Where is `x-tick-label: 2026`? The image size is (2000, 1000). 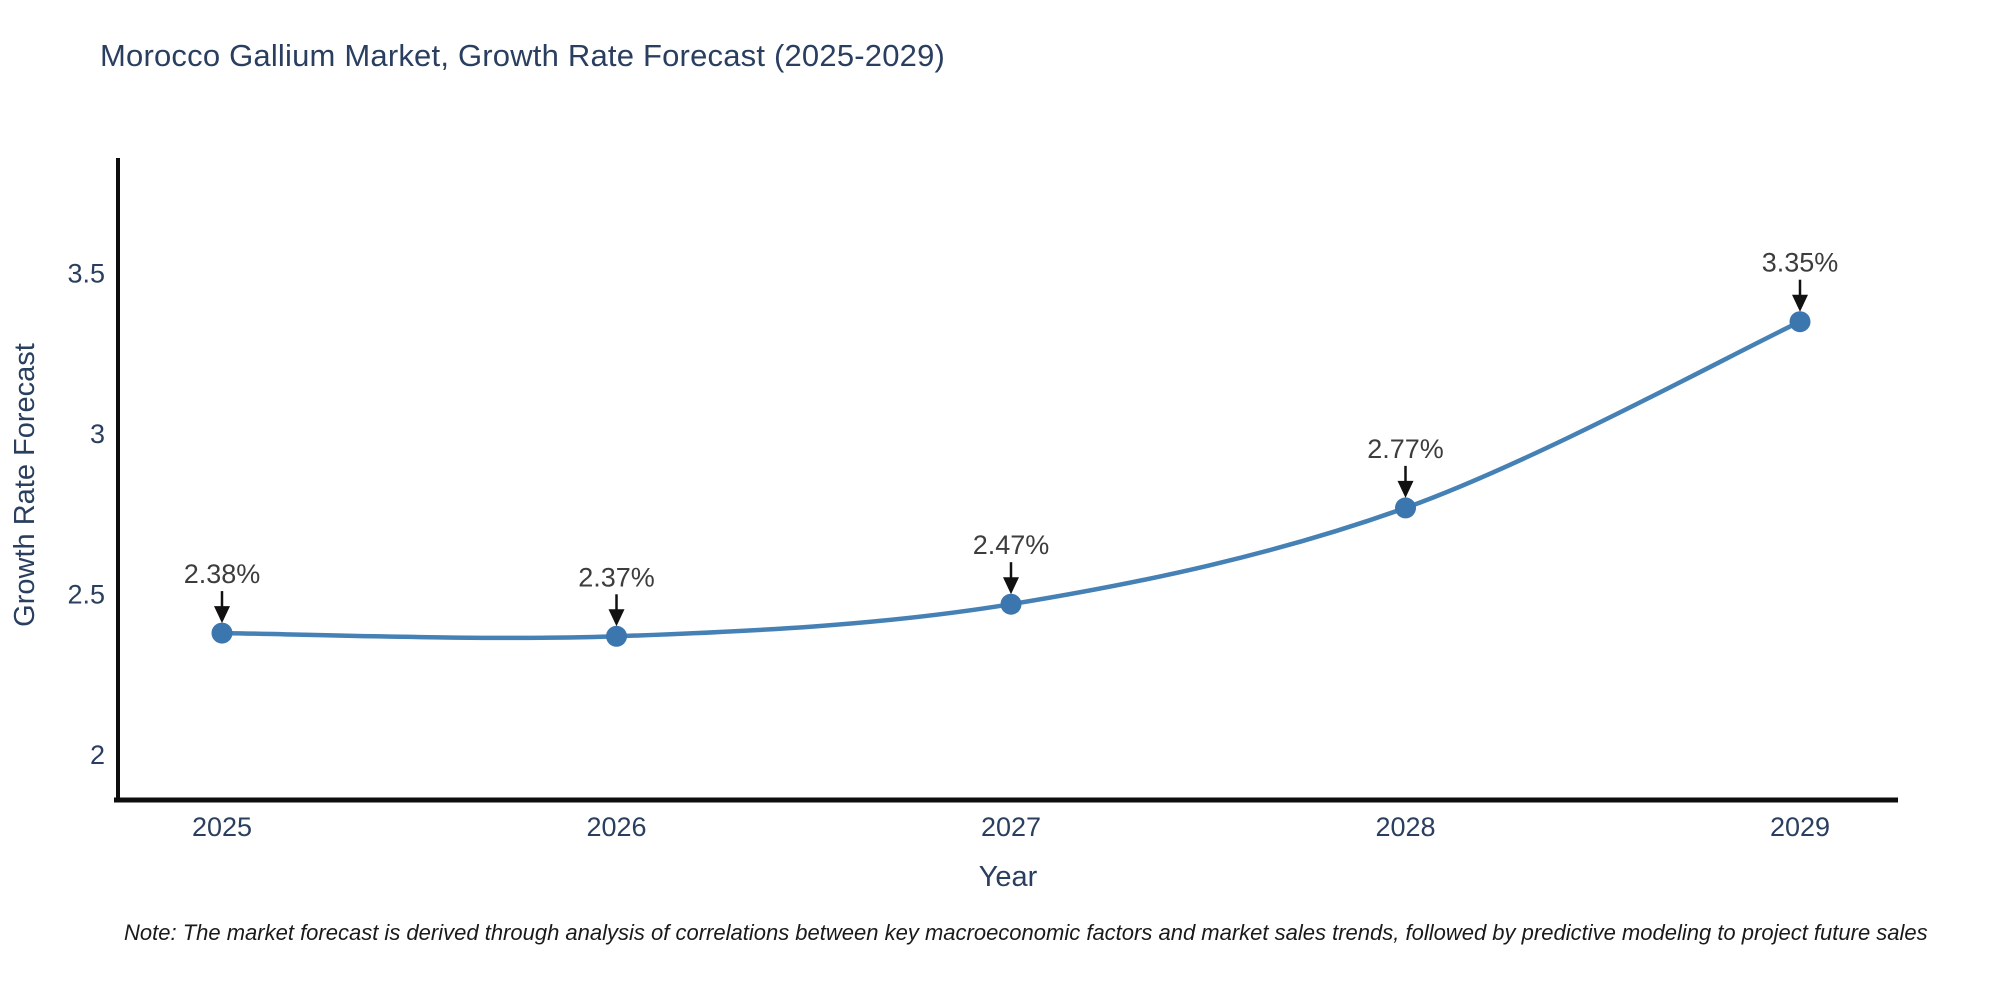 x-tick-label: 2026 is located at coordinates (616, 827).